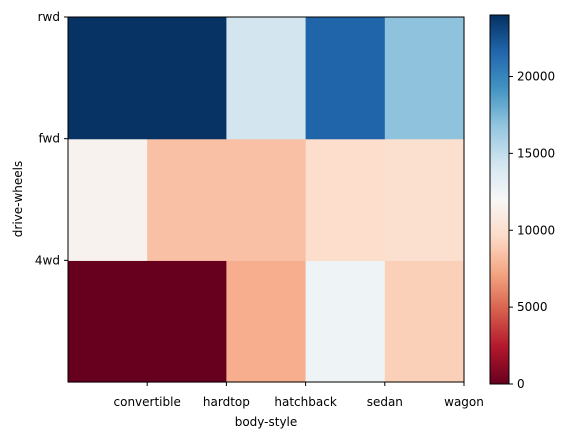  Describe the element at coordinates (536, 230) in the screenshot. I see `colorbar-tick-label: 10000` at that location.